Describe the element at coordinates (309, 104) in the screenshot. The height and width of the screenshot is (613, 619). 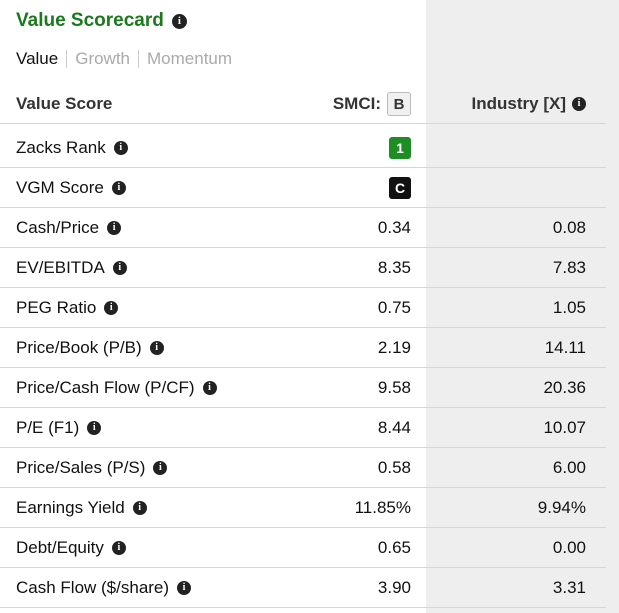
I see `table-header-row: Value Score SMCI: B Industry [X] i` at that location.